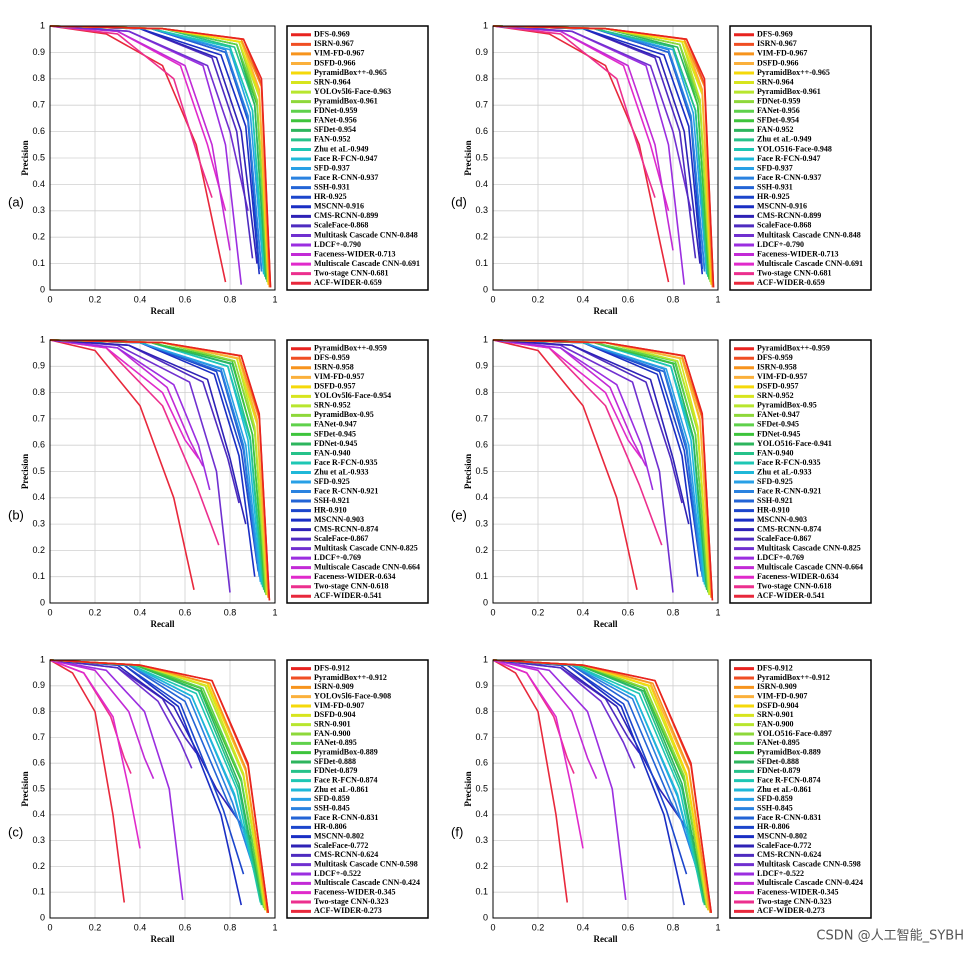 The height and width of the screenshot is (953, 976). Describe the element at coordinates (717, 612) in the screenshot. I see `x-tick-label: 1` at that location.